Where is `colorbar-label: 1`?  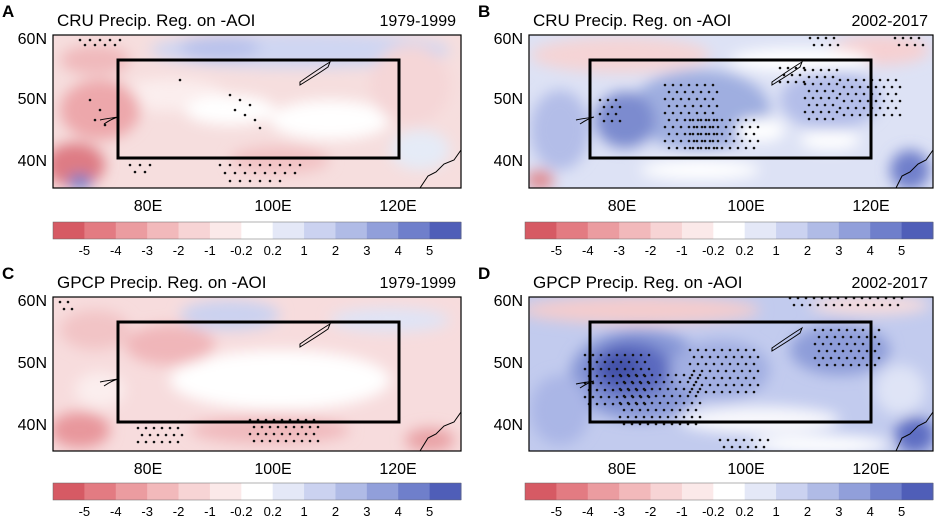
colorbar-label: 1 is located at coordinates (775, 250).